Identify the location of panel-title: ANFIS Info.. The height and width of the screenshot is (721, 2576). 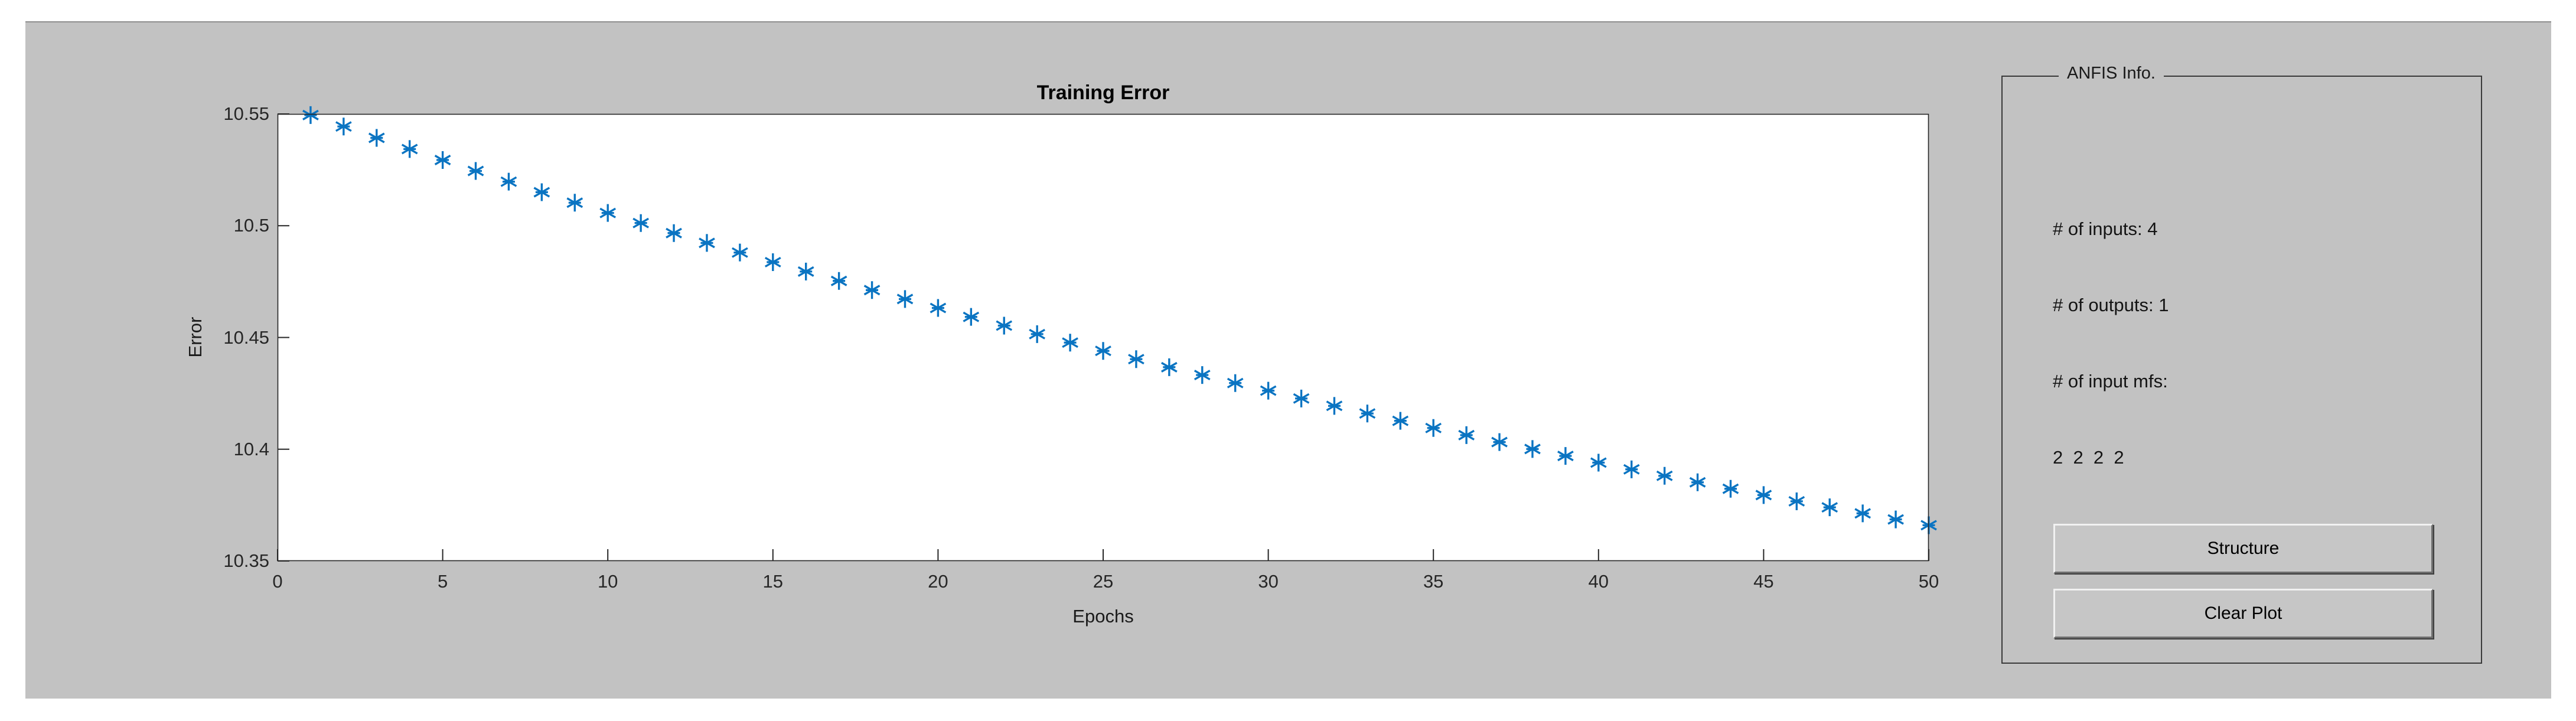
(2112, 73).